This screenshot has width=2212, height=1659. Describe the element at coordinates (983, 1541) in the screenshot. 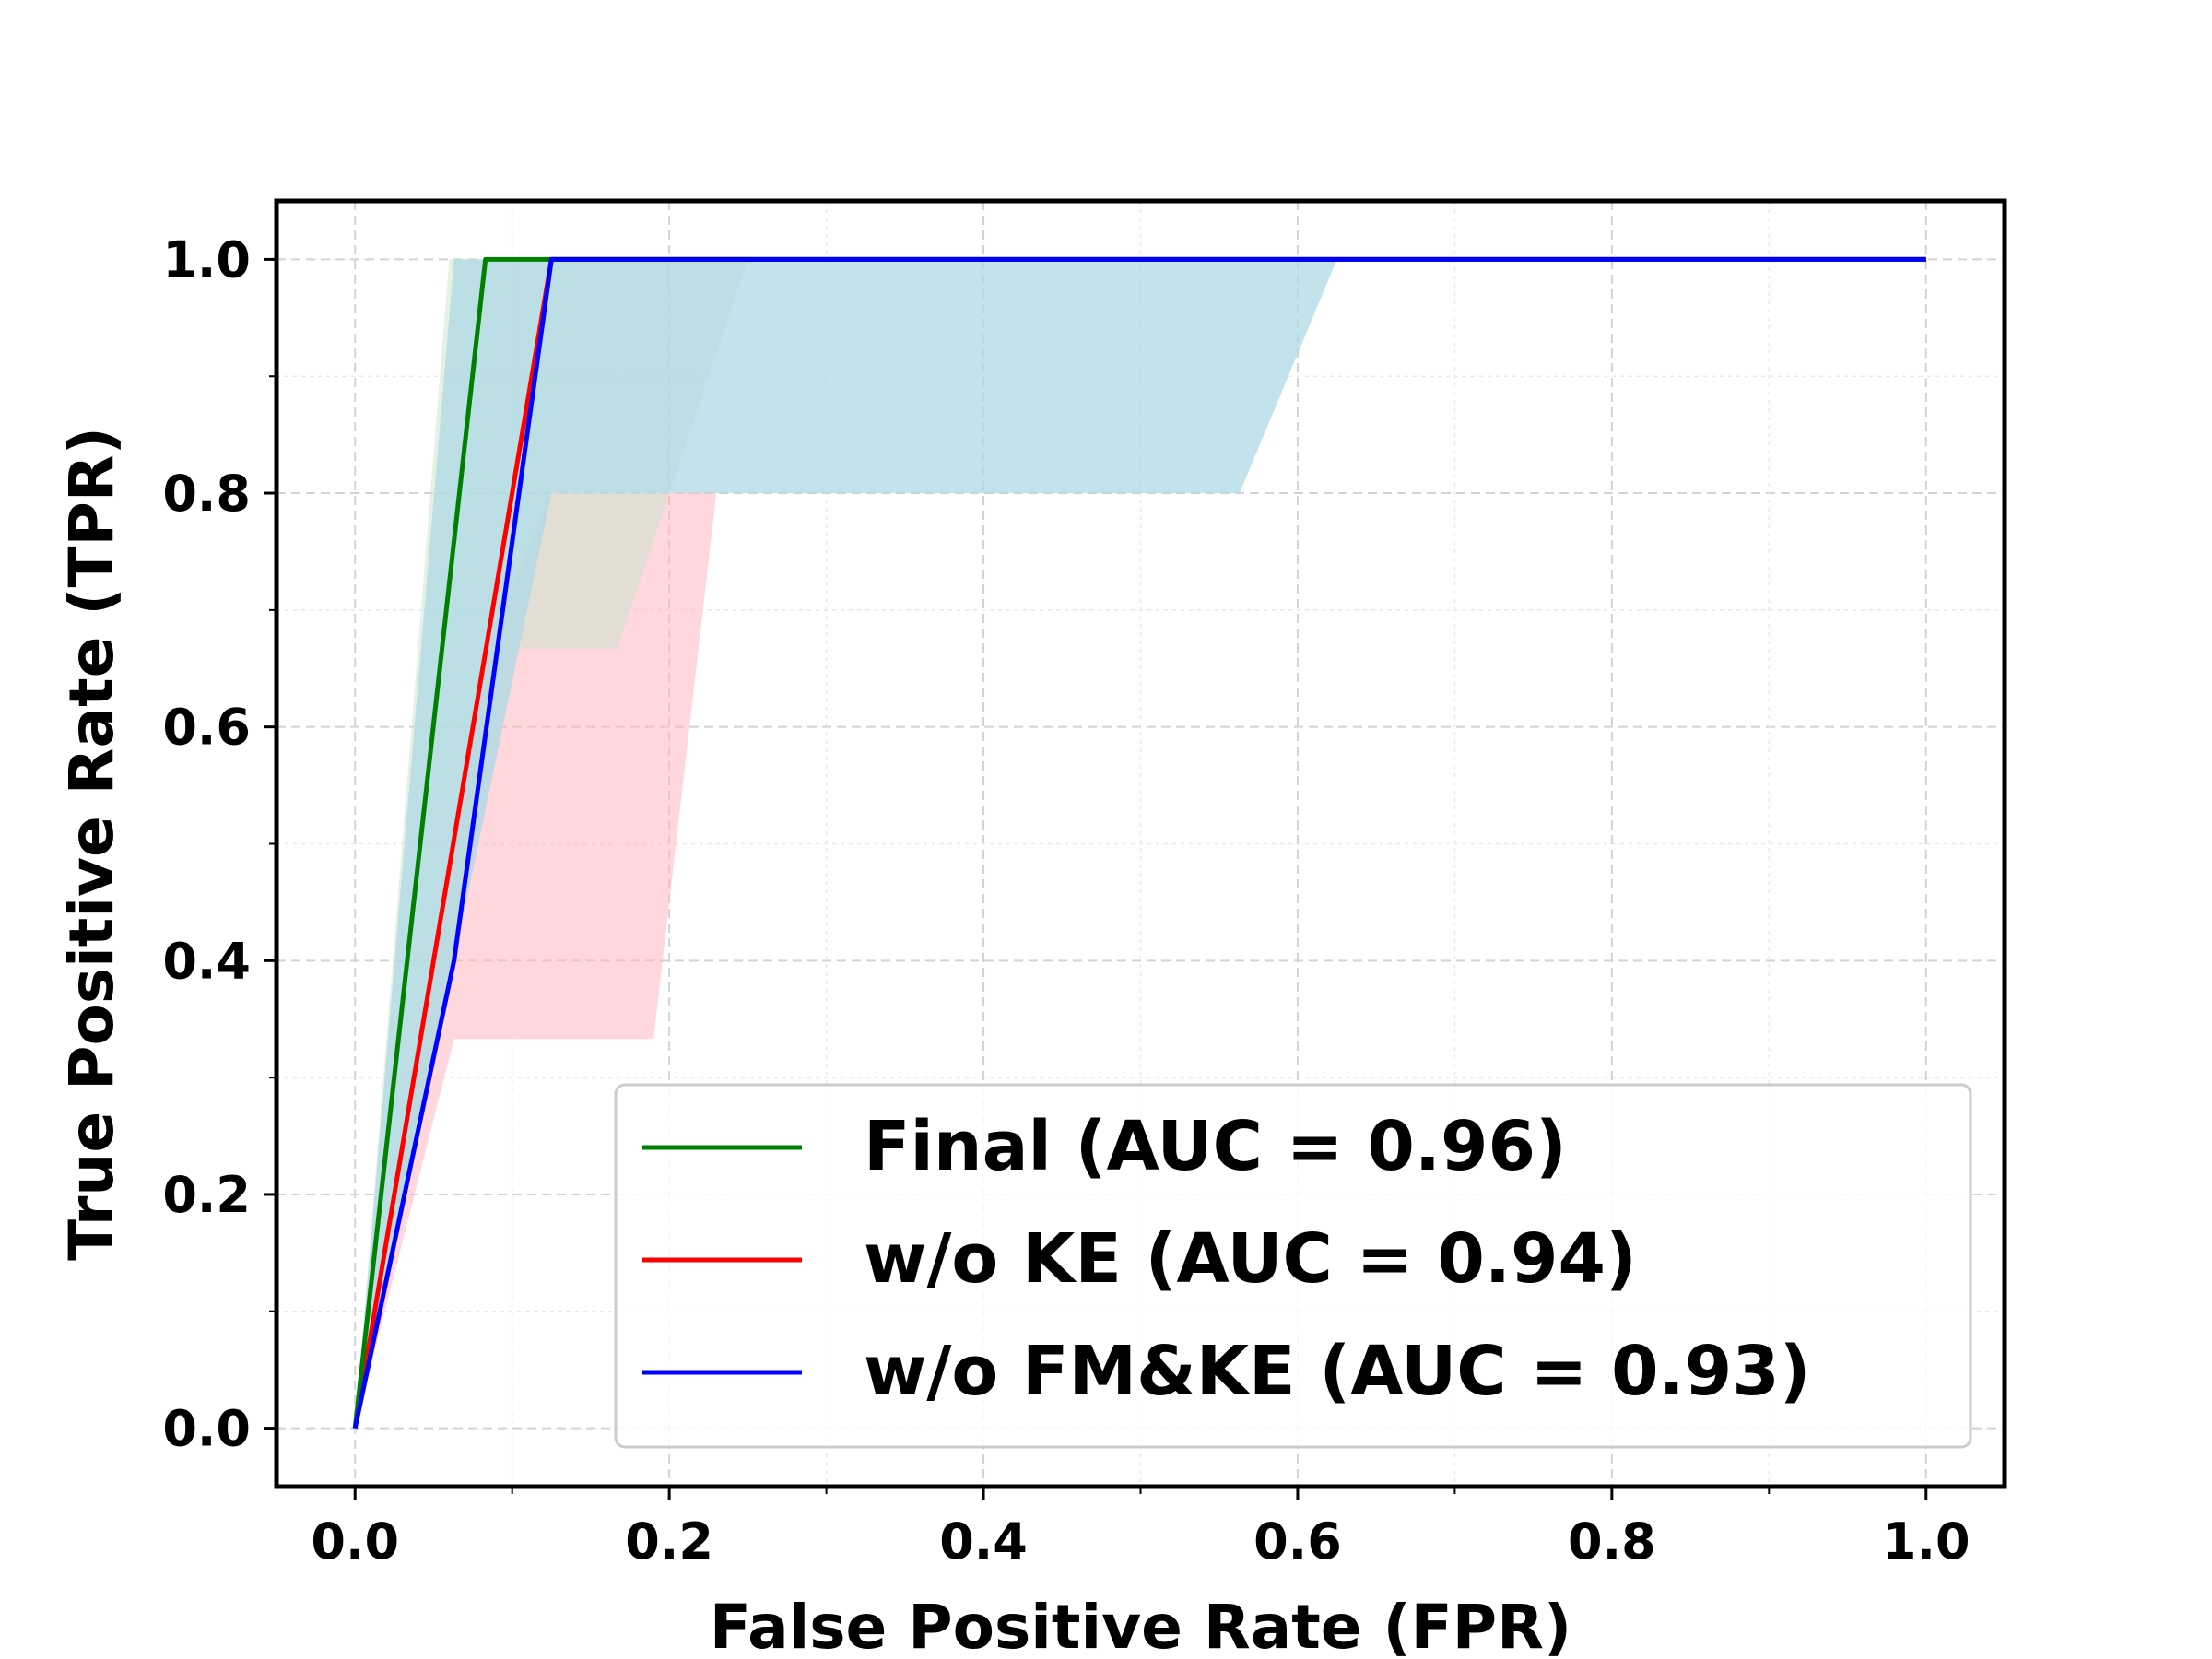

I see `x-tick-label: 0.4` at that location.